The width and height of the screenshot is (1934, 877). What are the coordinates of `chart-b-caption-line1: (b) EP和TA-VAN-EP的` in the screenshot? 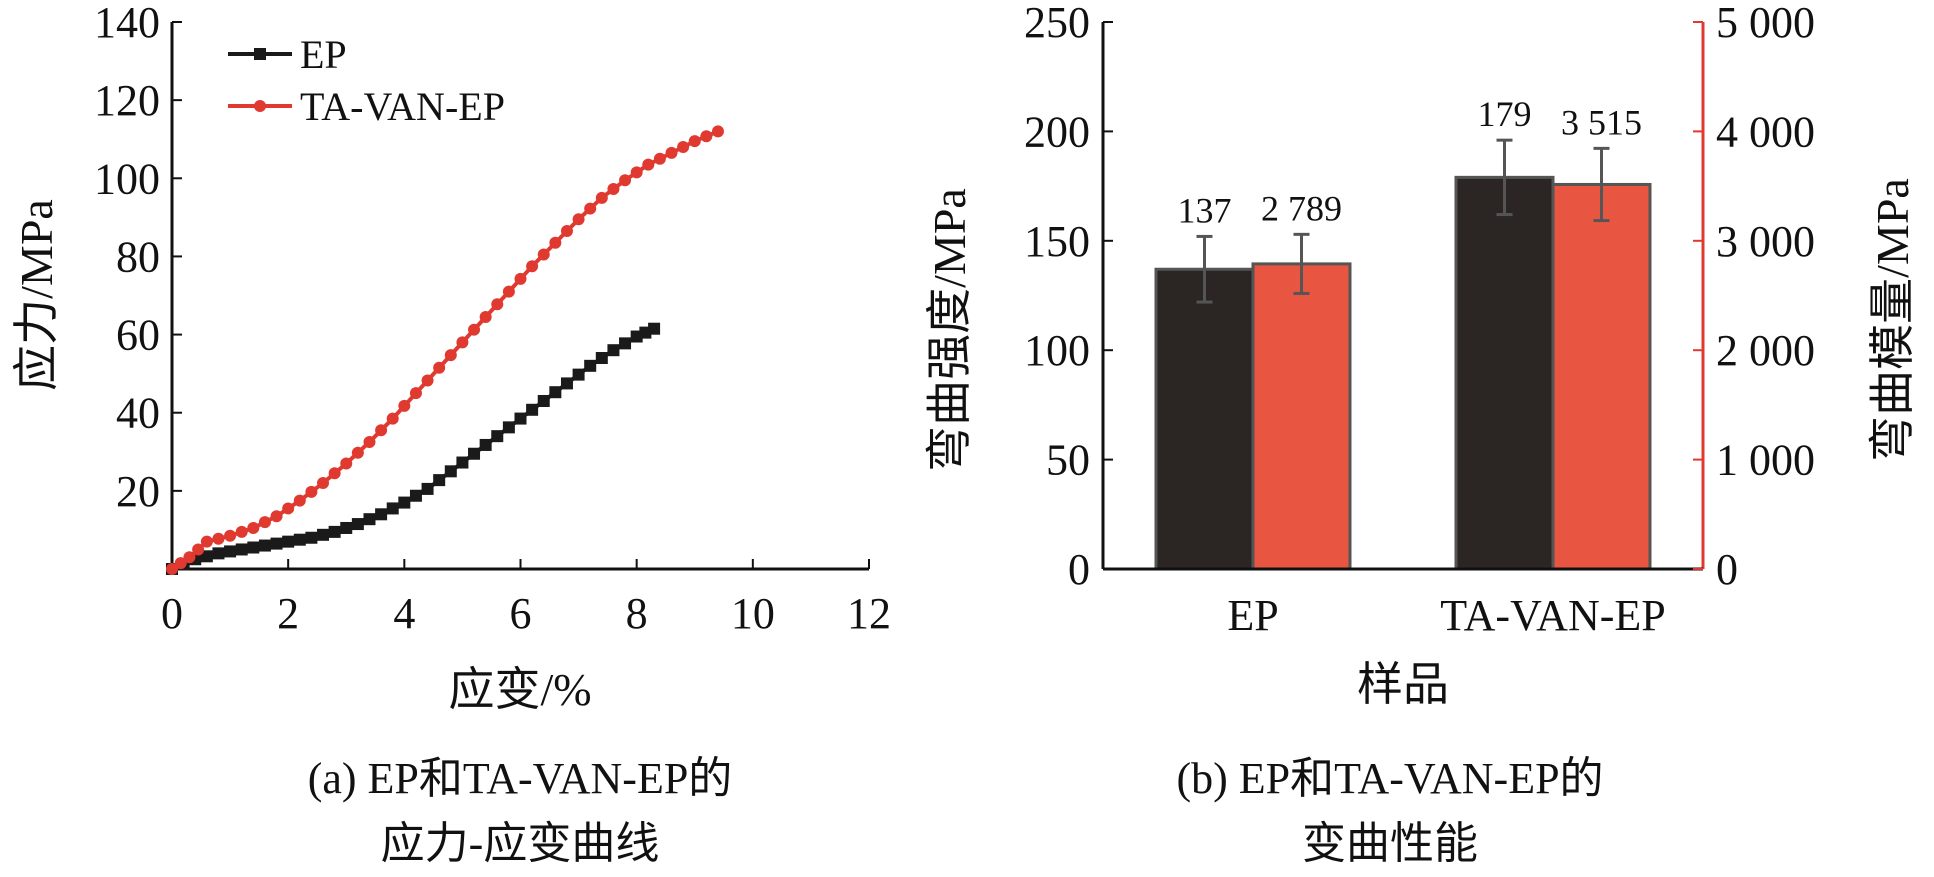 It's located at (1389, 778).